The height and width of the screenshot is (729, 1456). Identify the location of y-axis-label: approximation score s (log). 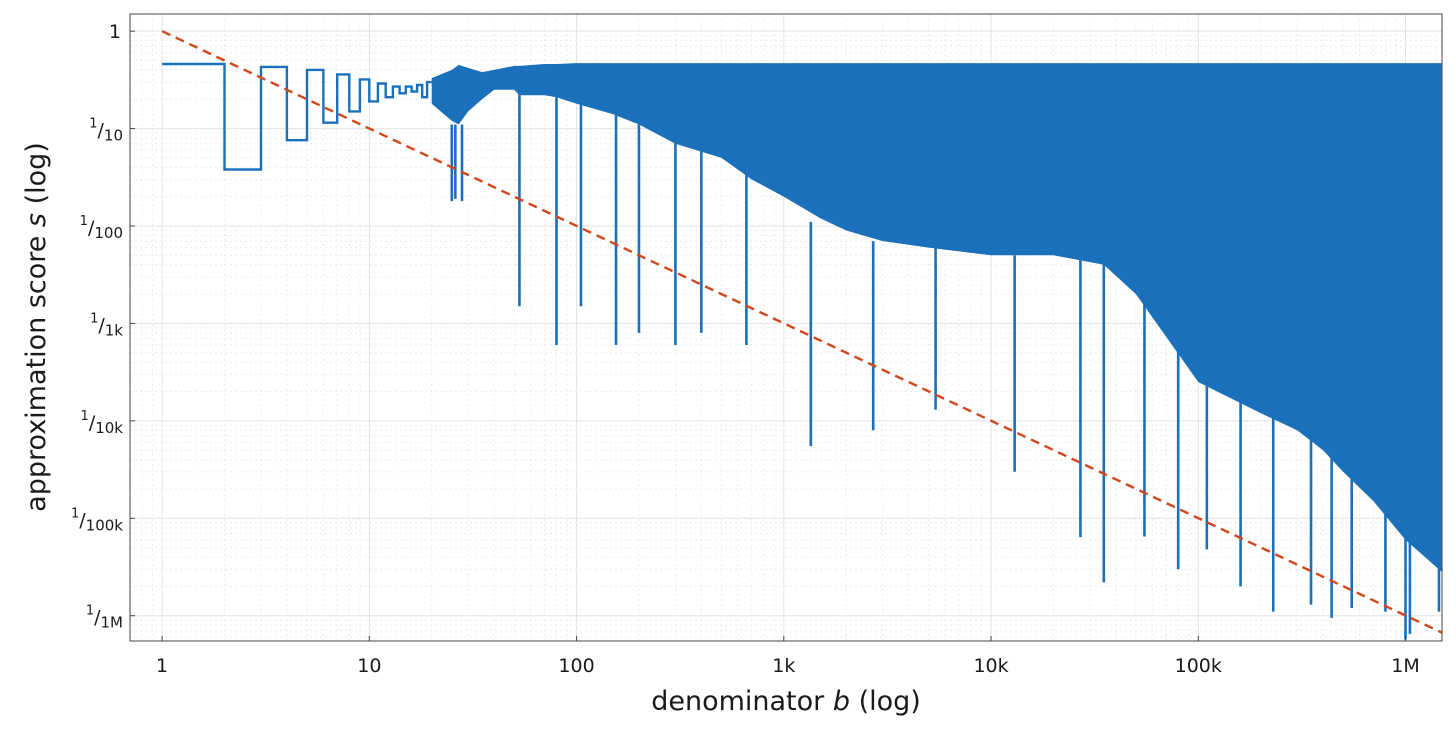
(36, 327).